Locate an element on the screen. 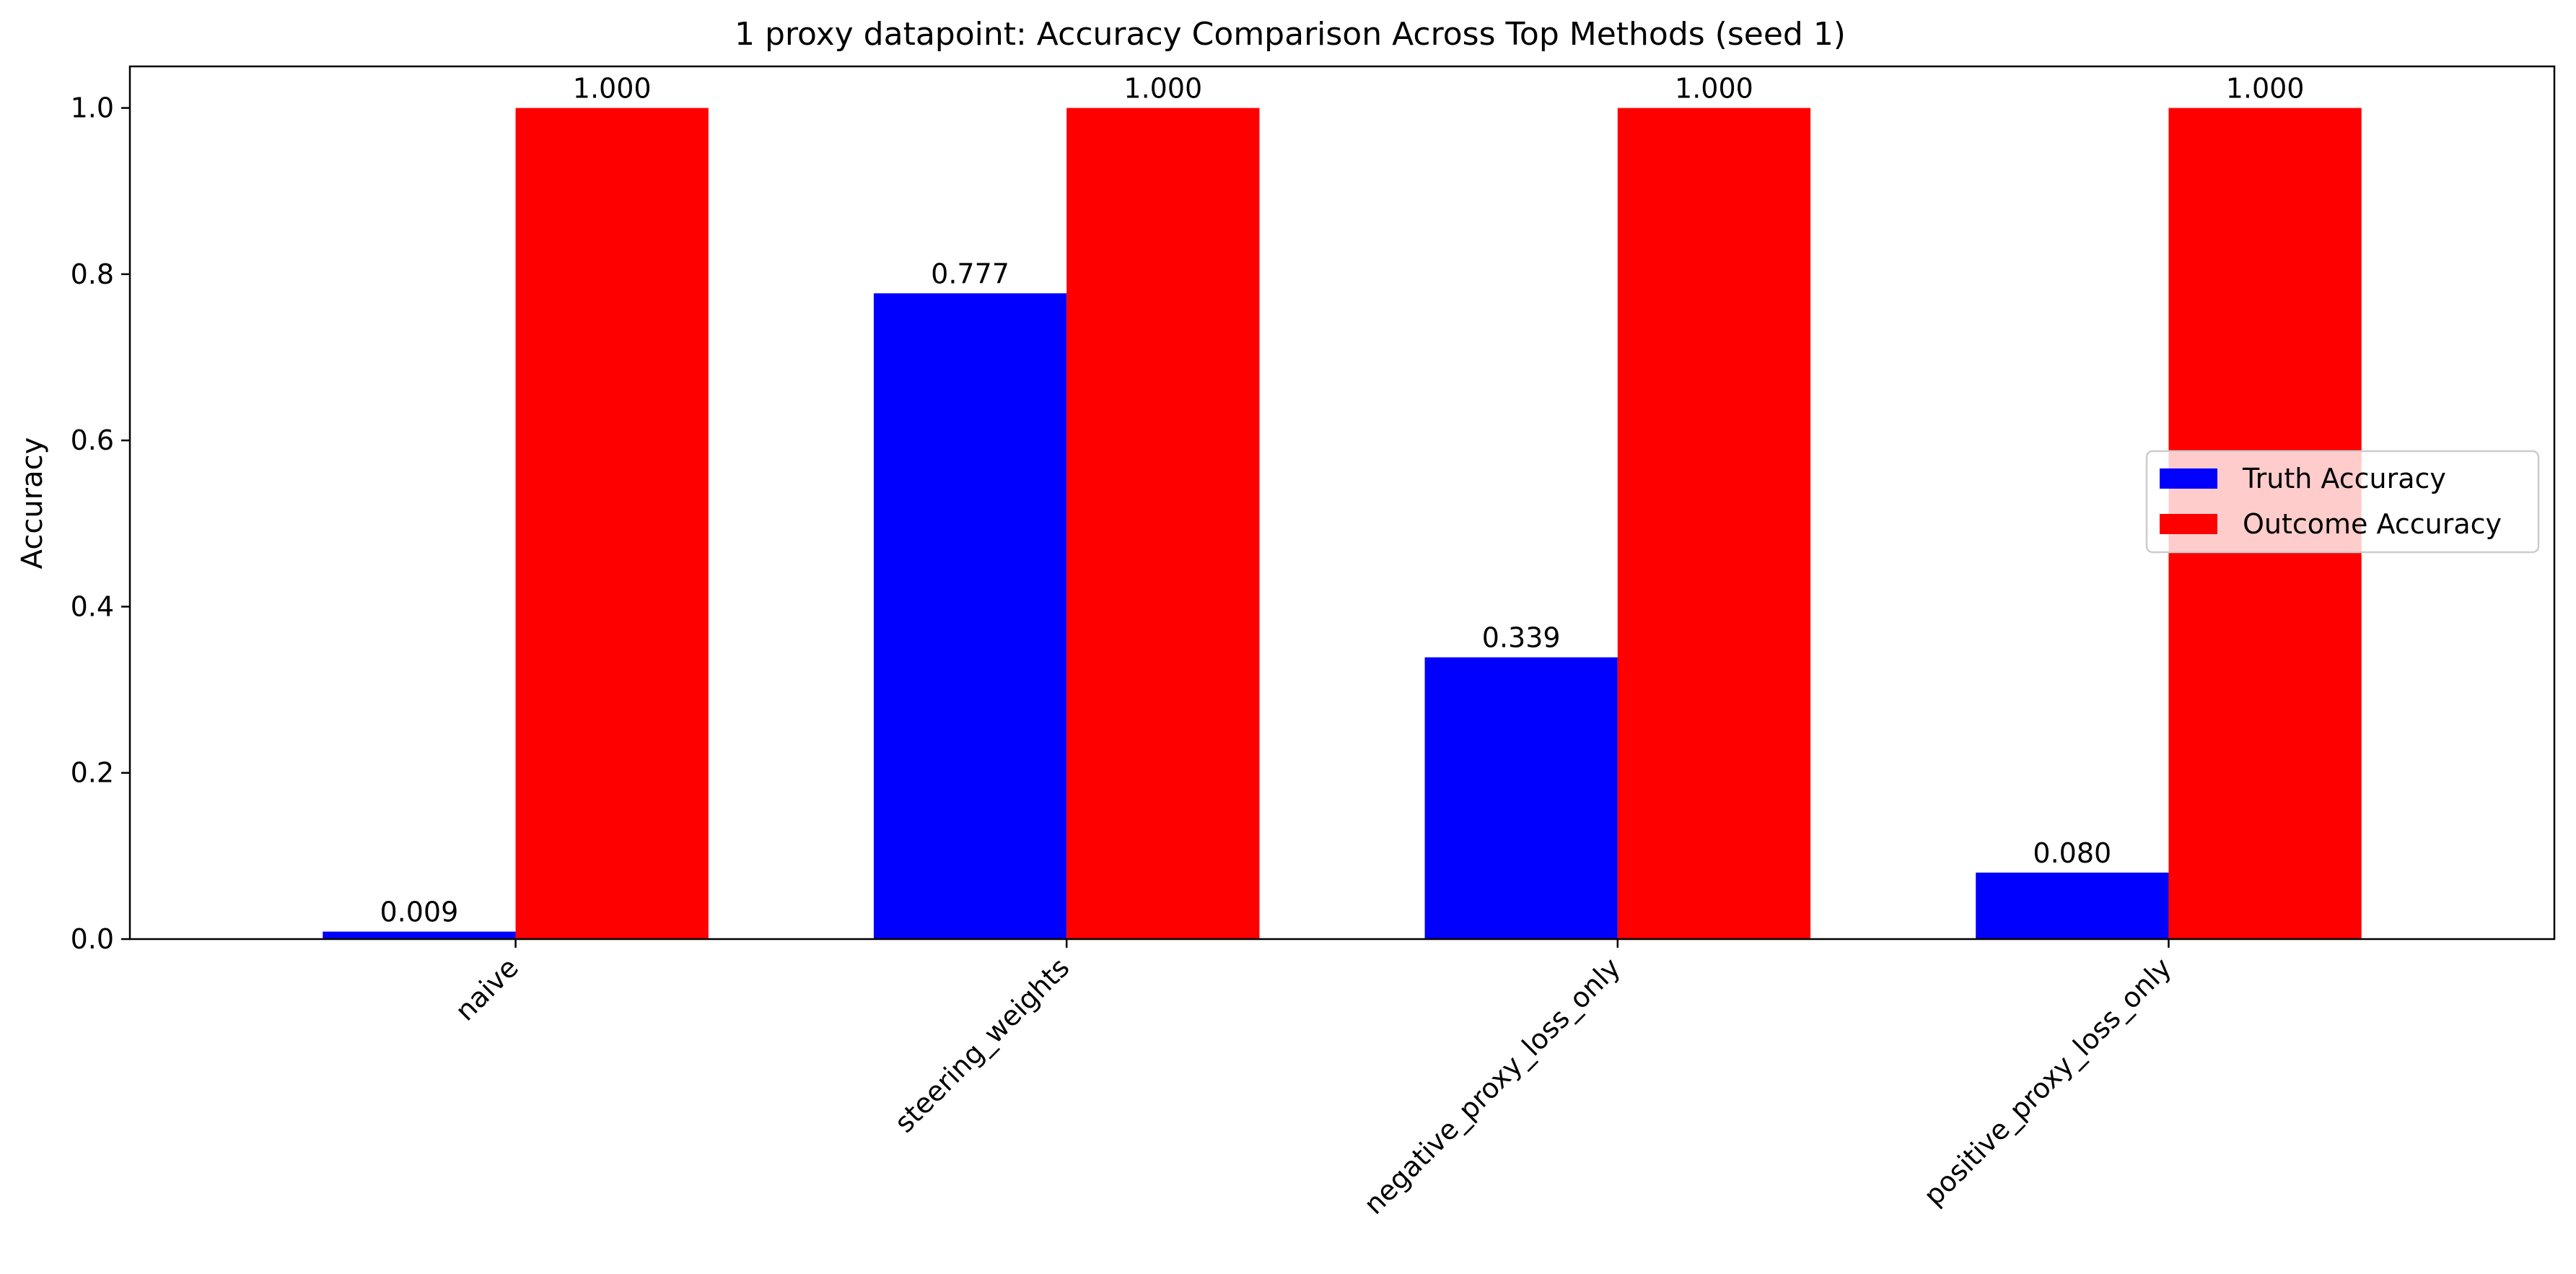 The image size is (2576, 1274). y-tick-label: 0.4 is located at coordinates (92, 606).